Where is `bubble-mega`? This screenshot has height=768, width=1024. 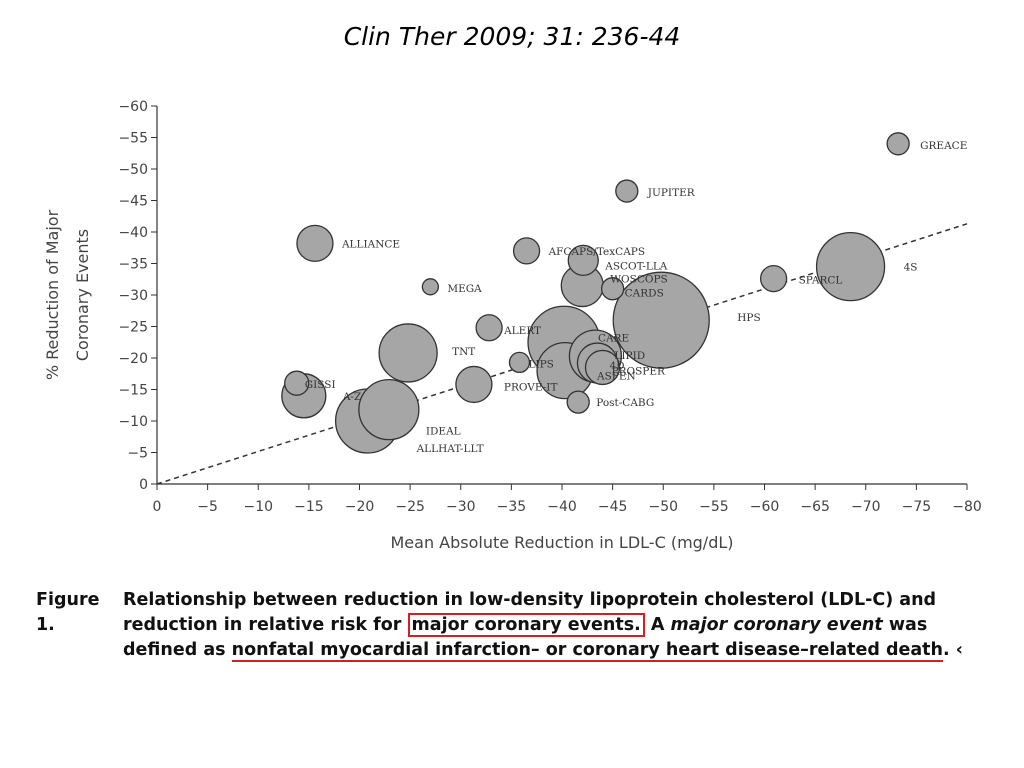 bubble-mega is located at coordinates (430, 287).